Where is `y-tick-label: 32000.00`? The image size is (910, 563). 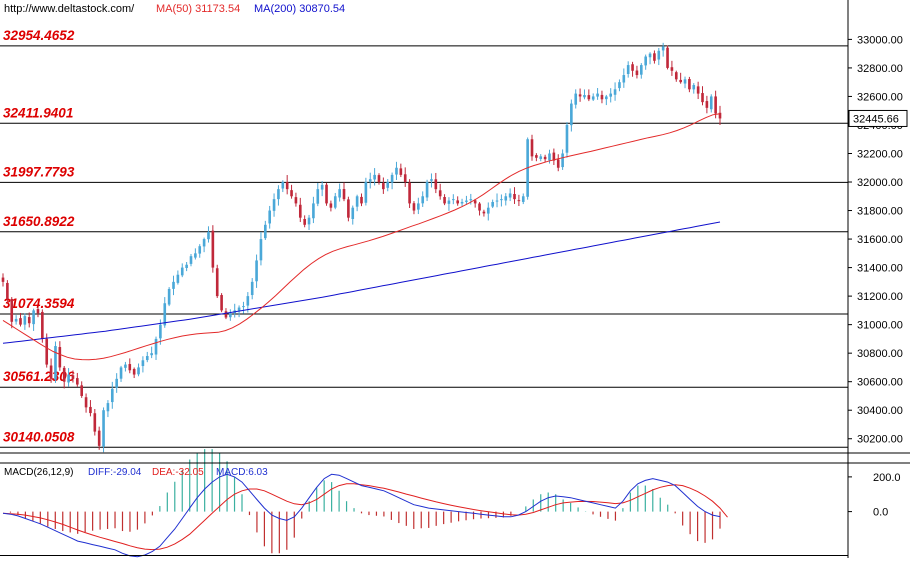 y-tick-label: 32000.00 is located at coordinates (880, 183).